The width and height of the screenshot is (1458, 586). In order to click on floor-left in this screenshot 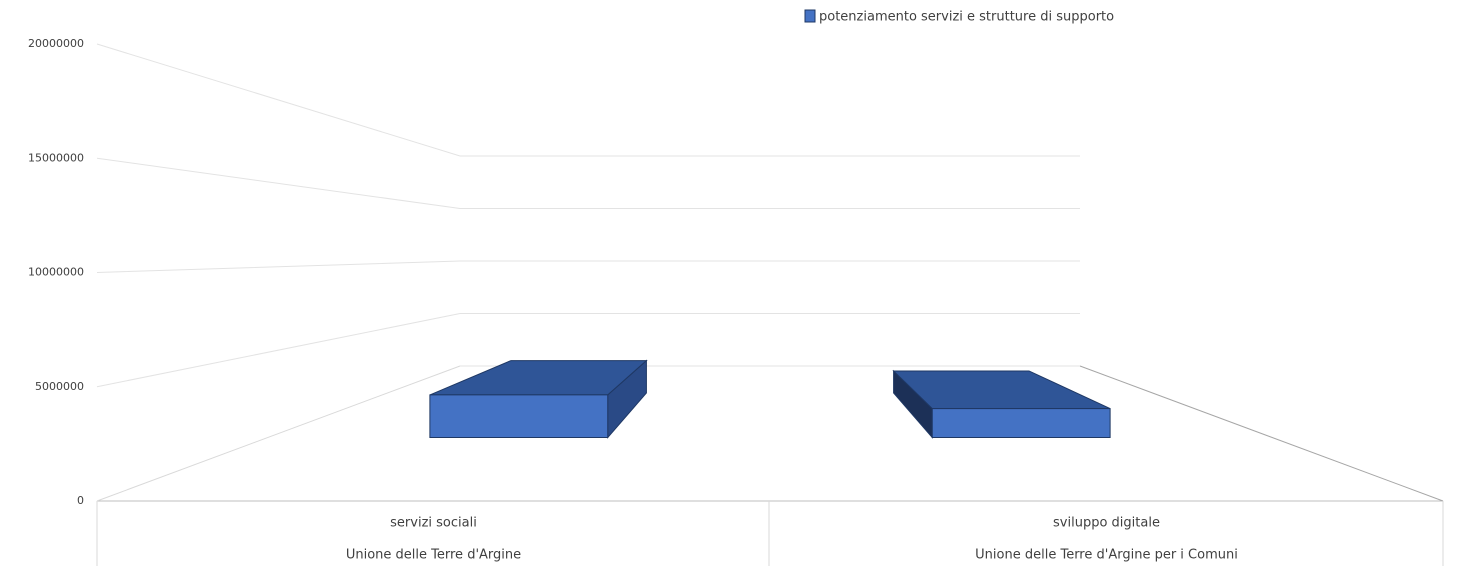, I will do `click(278, 433)`.